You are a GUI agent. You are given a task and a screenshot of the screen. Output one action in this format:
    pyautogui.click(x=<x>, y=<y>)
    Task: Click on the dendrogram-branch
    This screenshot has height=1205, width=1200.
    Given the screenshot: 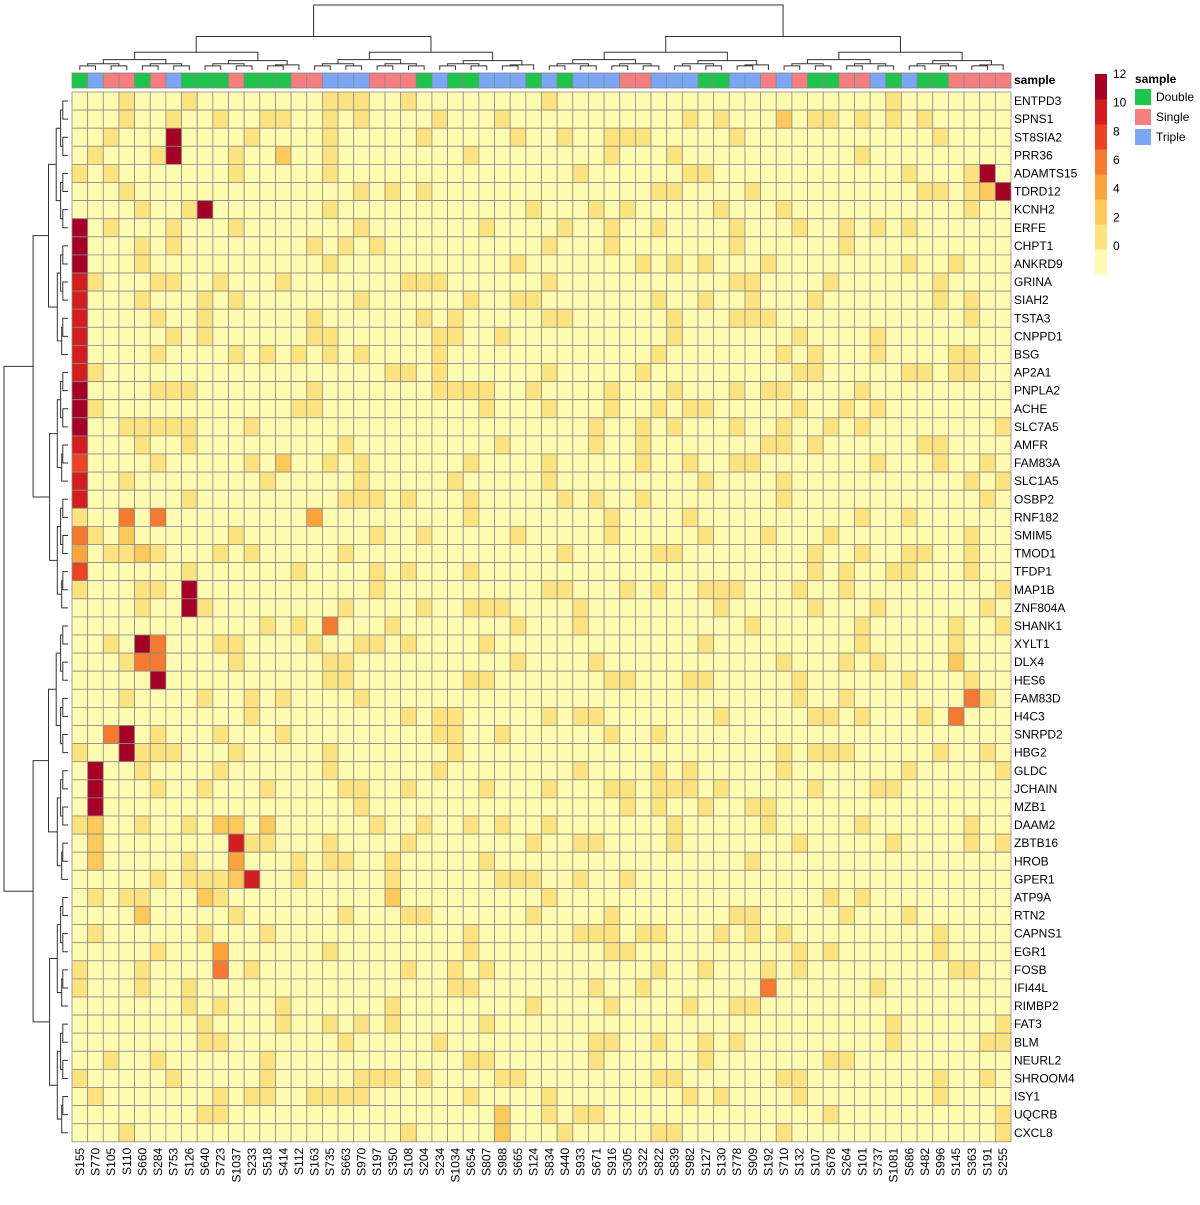 What is the action you would take?
    pyautogui.click(x=65, y=581)
    